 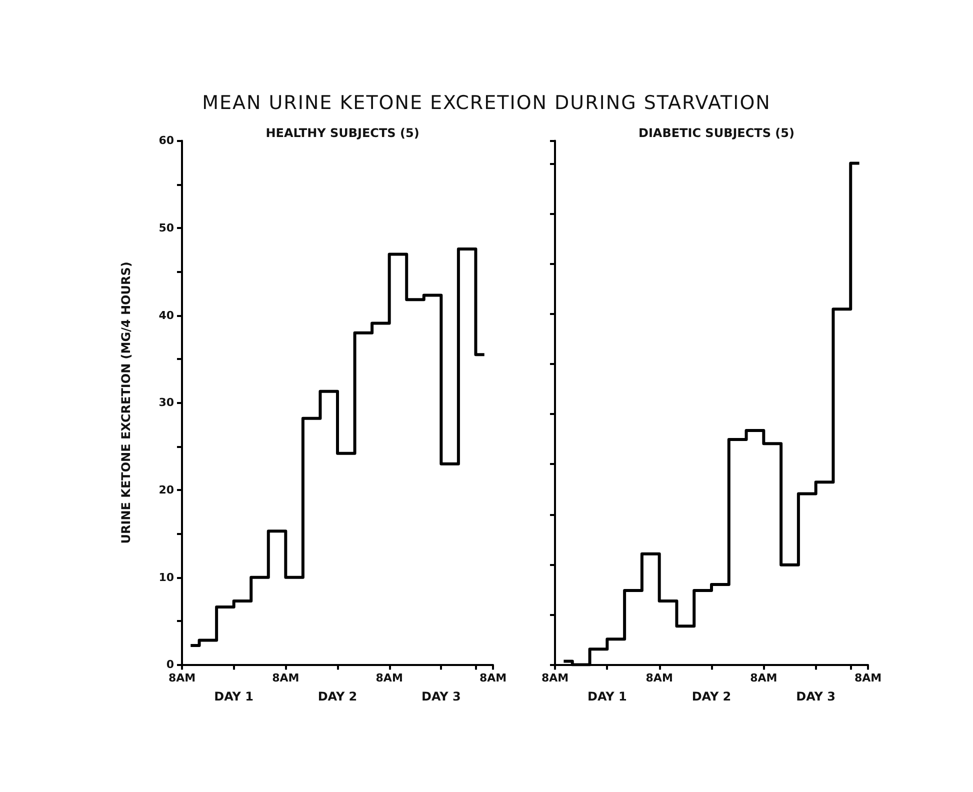 I want to click on y-tick-label: 10, so click(x=166, y=577).